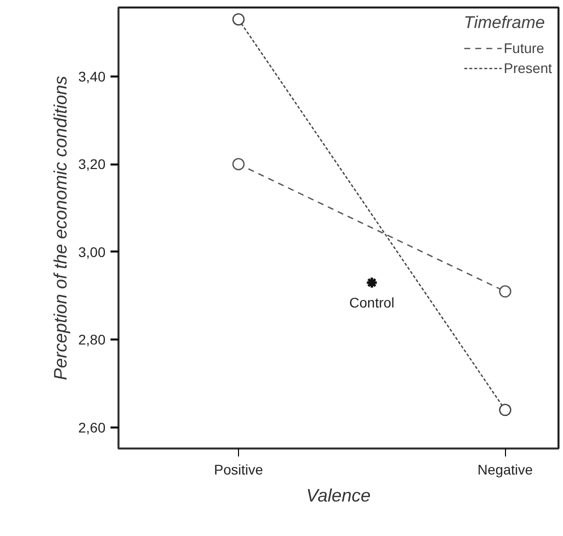 The image size is (563, 536). What do you see at coordinates (506, 470) in the screenshot?
I see `x-tick-label: Negative` at bounding box center [506, 470].